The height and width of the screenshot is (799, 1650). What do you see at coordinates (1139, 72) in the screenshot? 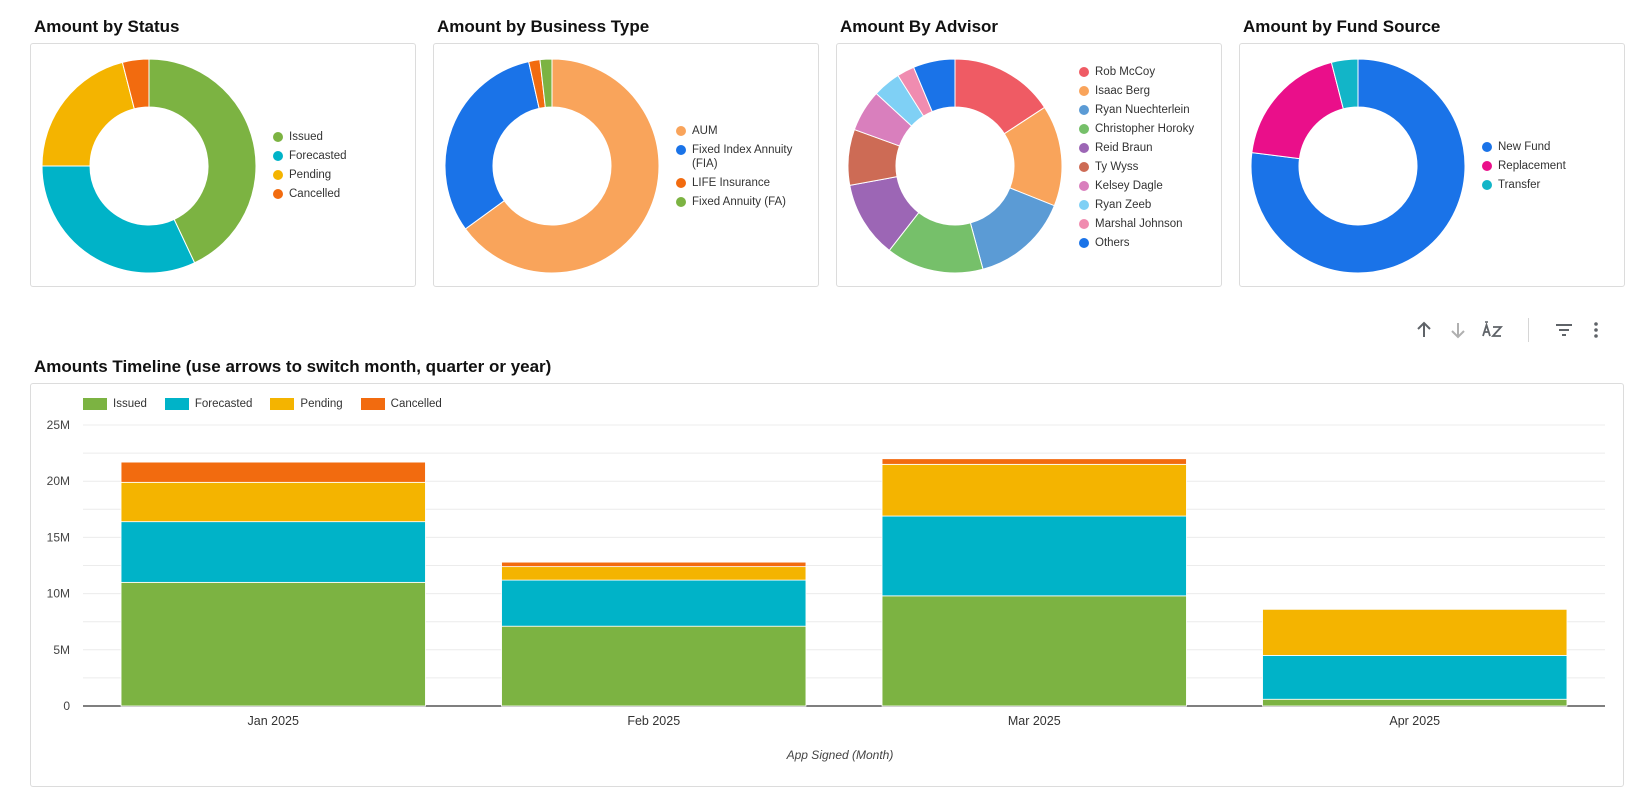
I see `legend-item-rob-mccoy: Rob McCoy` at bounding box center [1139, 72].